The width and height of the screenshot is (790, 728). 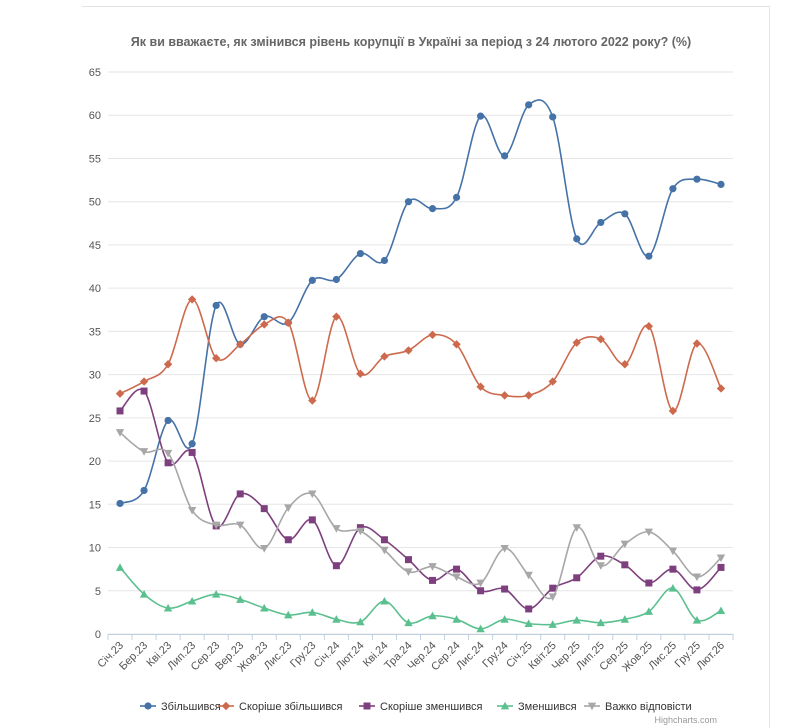 What do you see at coordinates (95, 549) in the screenshot?
I see `y-tick-label: 10` at bounding box center [95, 549].